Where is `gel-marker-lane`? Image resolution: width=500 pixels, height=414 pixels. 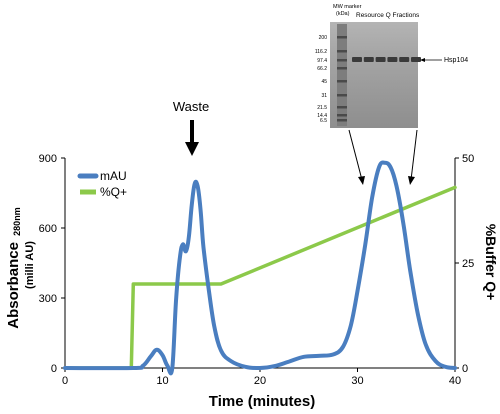
gel-marker-lane is located at coordinates (342, 75).